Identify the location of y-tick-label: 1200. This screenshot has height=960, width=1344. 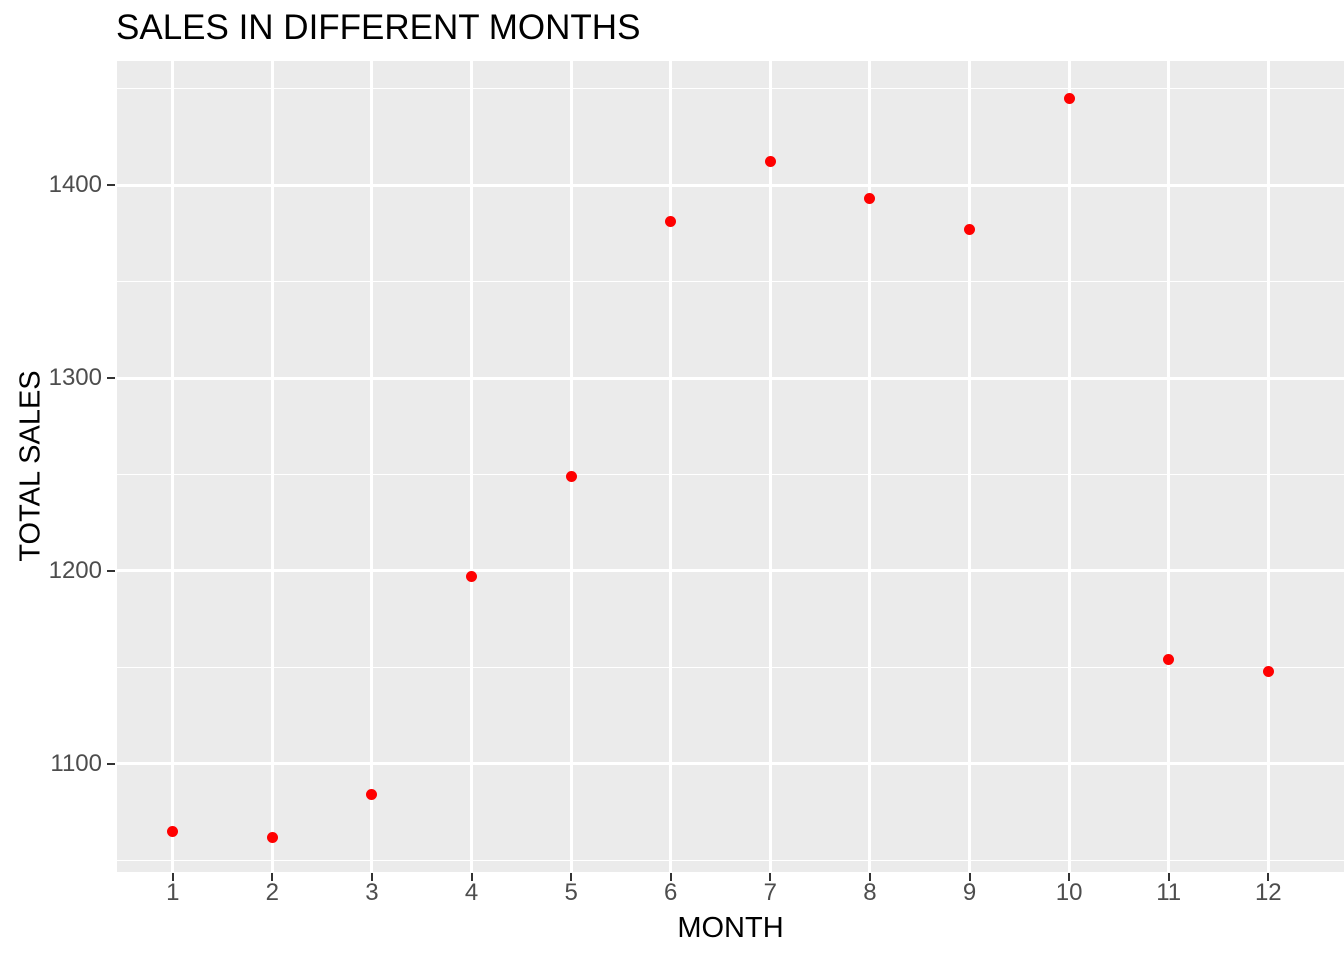
(75, 570).